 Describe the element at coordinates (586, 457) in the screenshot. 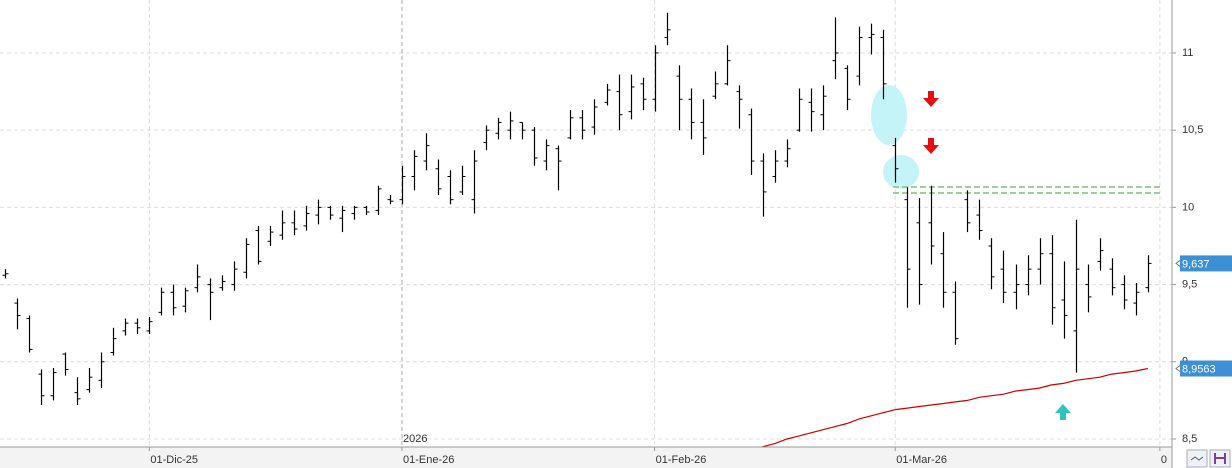

I see `x-axis-band` at that location.